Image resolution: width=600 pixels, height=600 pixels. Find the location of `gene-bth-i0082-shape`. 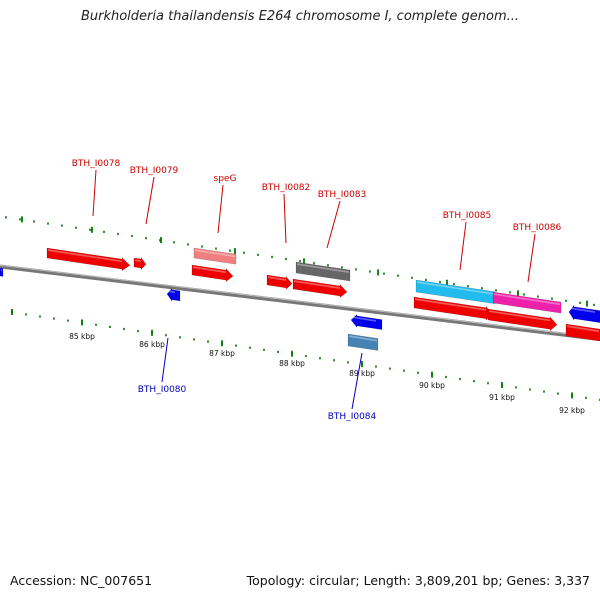

gene-bth-i0082-shape is located at coordinates (279, 282).